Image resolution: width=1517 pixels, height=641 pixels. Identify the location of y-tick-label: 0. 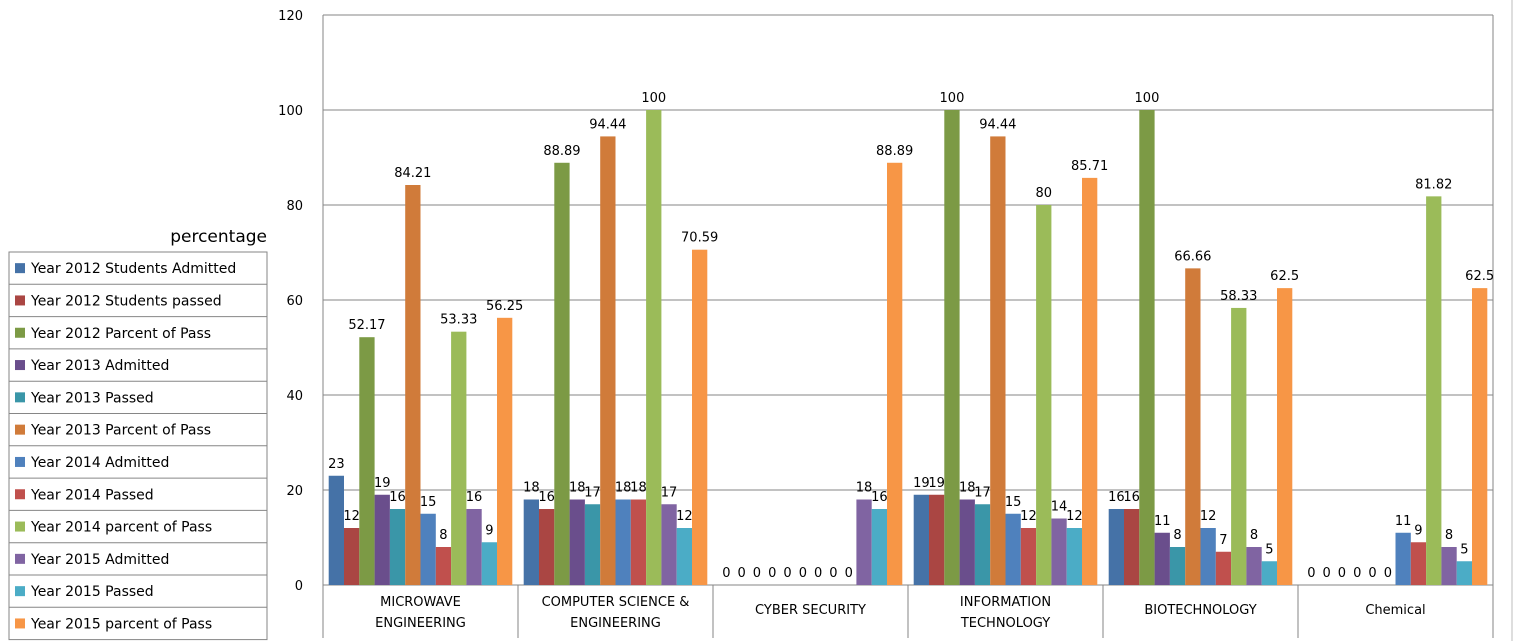
(299, 586).